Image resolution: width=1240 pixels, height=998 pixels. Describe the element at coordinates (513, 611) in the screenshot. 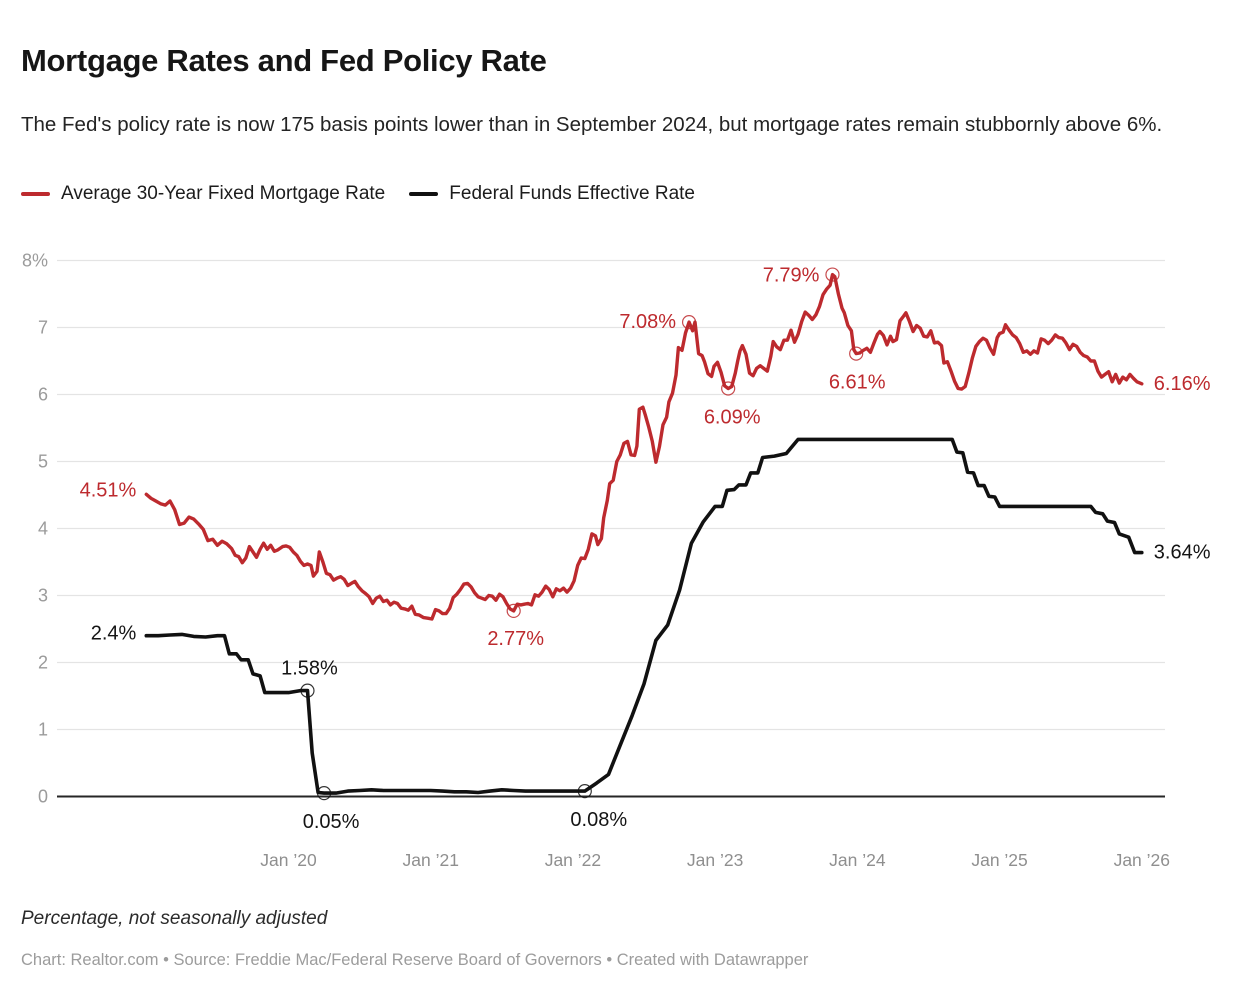

I see `point-marker-2-77-` at that location.